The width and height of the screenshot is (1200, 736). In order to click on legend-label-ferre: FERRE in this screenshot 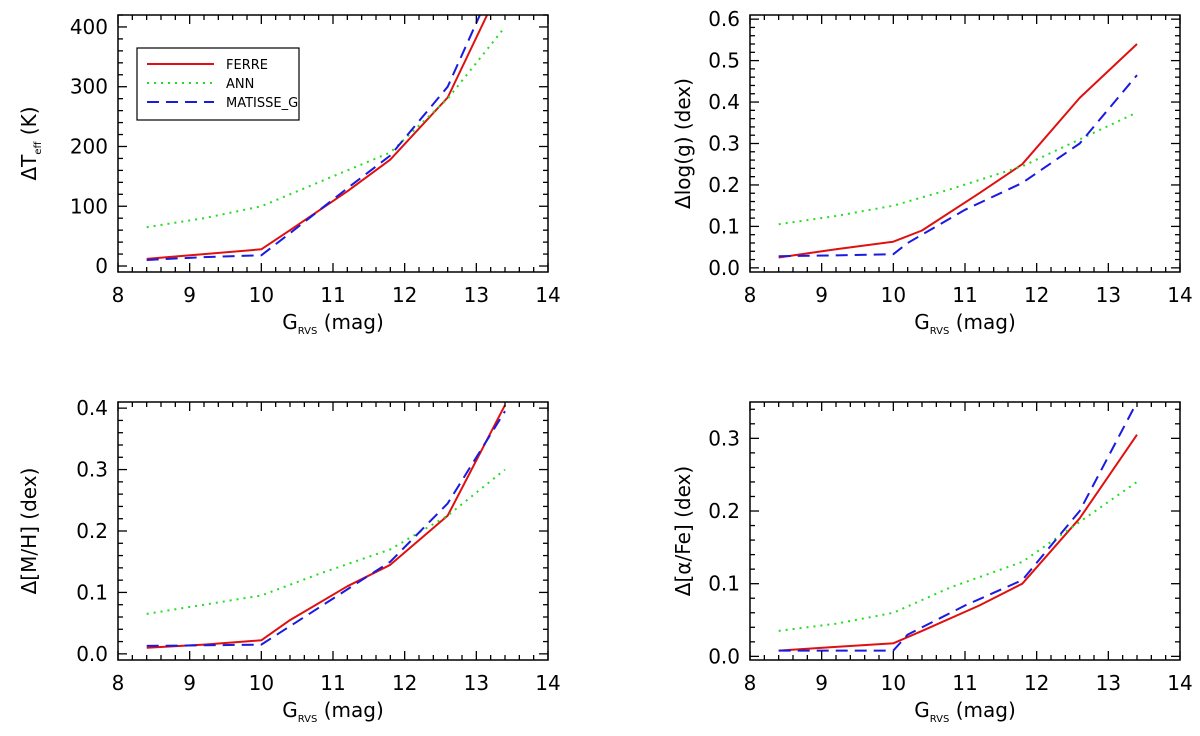, I will do `click(247, 65)`.